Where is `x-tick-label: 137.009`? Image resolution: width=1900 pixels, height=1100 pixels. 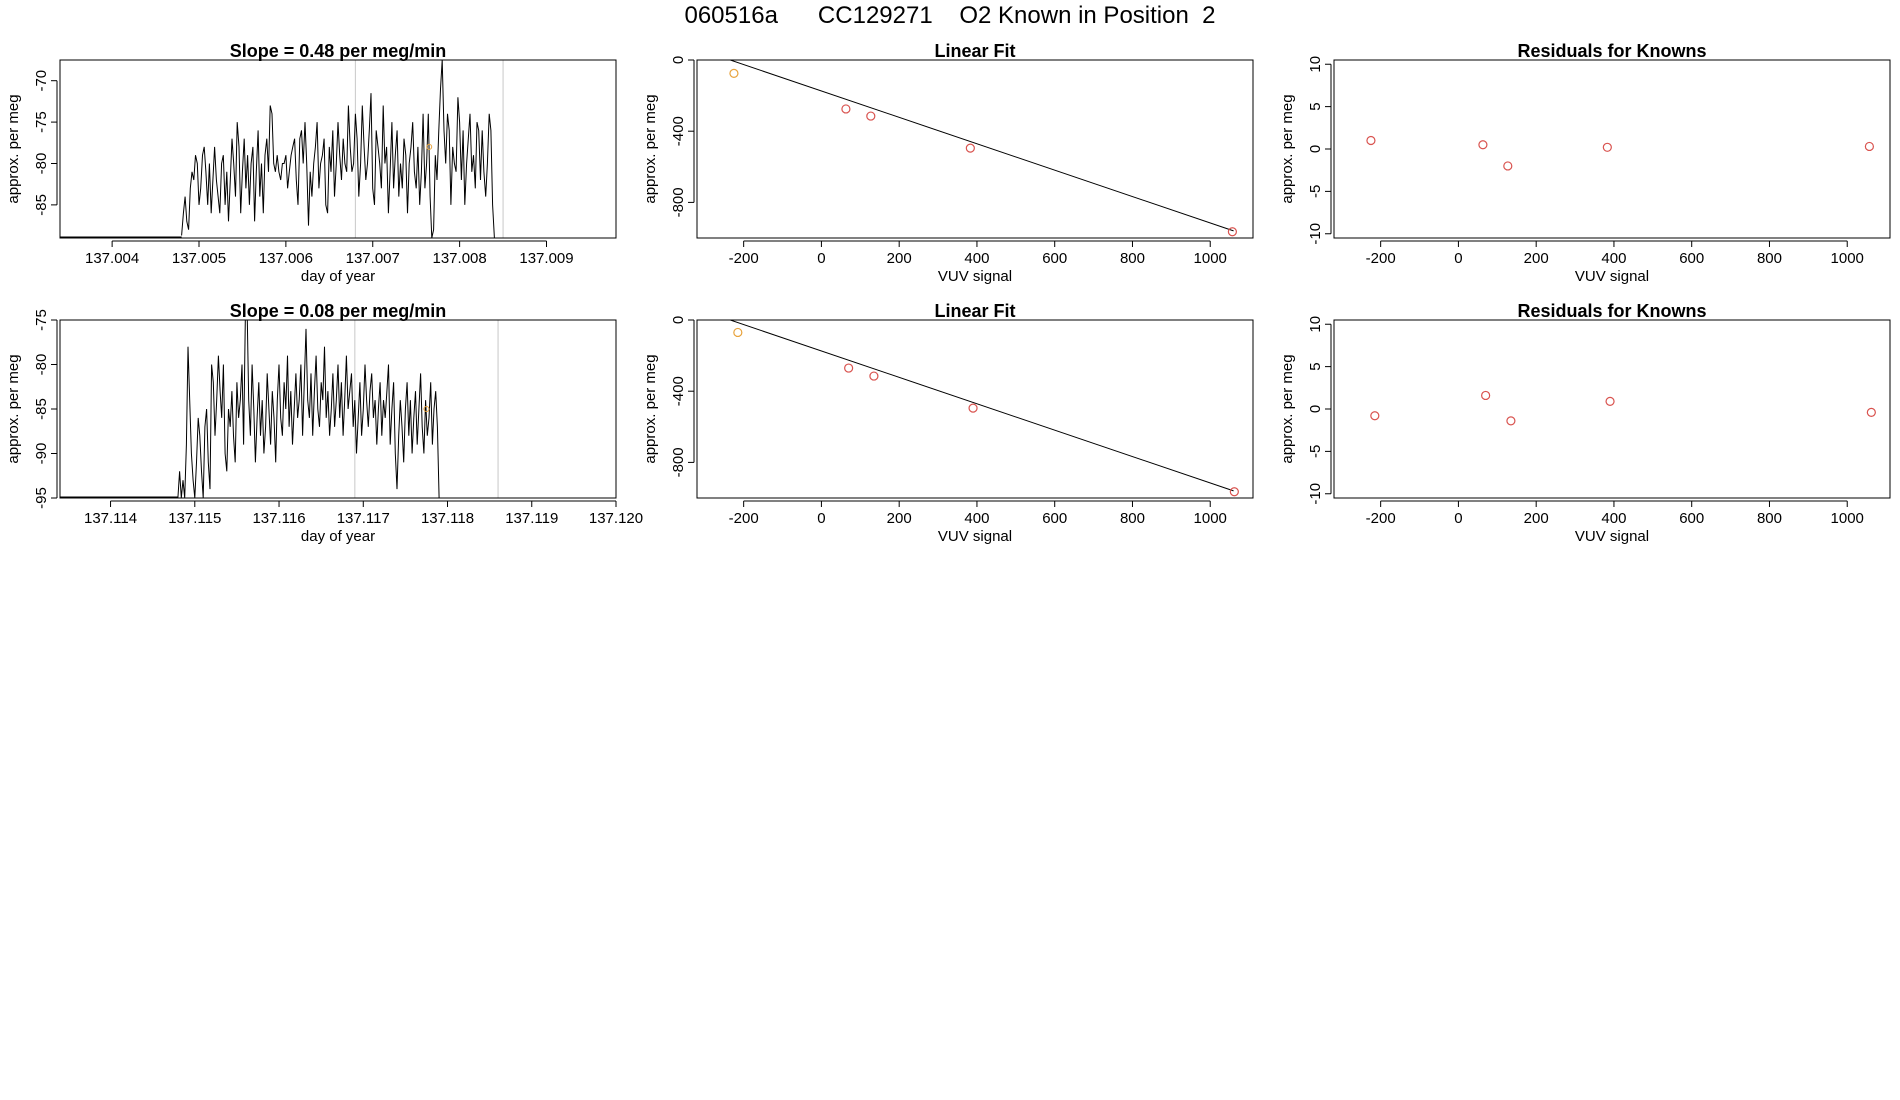 x-tick-label: 137.009 is located at coordinates (546, 258).